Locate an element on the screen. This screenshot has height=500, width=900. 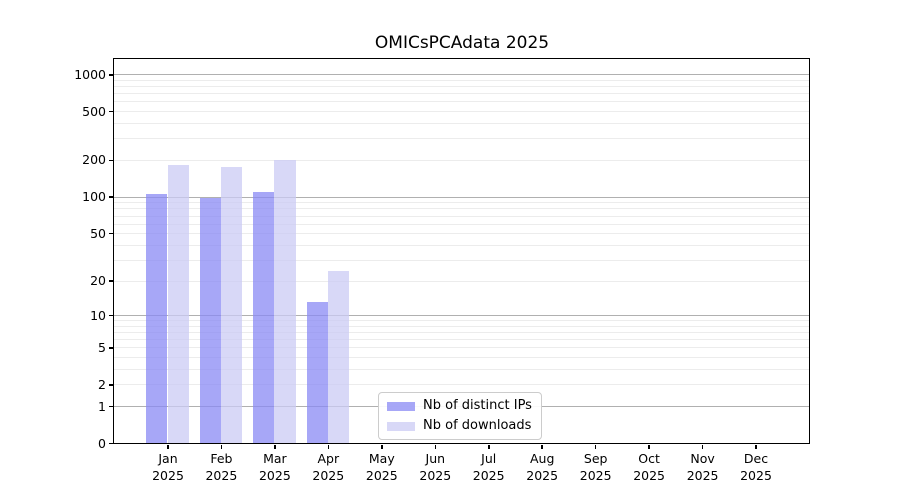
x-tick-label: Jul 2025 is located at coordinates (489, 467).